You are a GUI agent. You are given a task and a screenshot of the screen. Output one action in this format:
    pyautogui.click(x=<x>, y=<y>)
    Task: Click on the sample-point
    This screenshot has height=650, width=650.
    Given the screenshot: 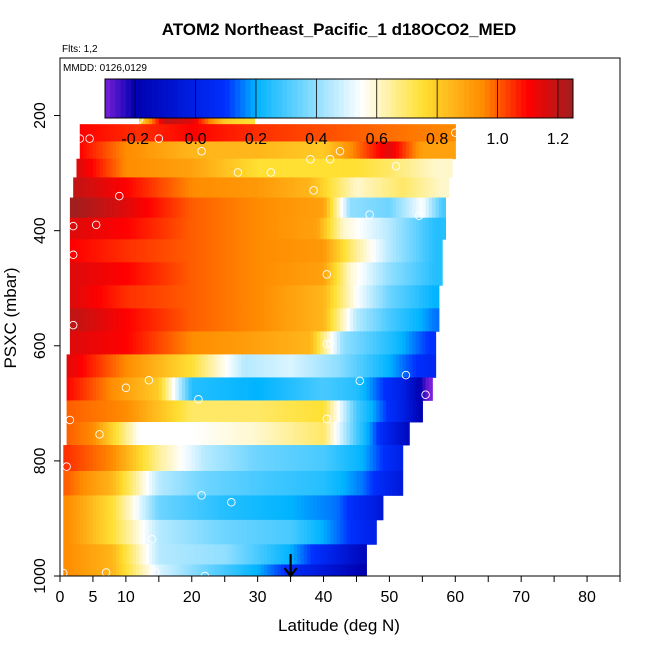 What is the action you would take?
    pyautogui.click(x=152, y=539)
    